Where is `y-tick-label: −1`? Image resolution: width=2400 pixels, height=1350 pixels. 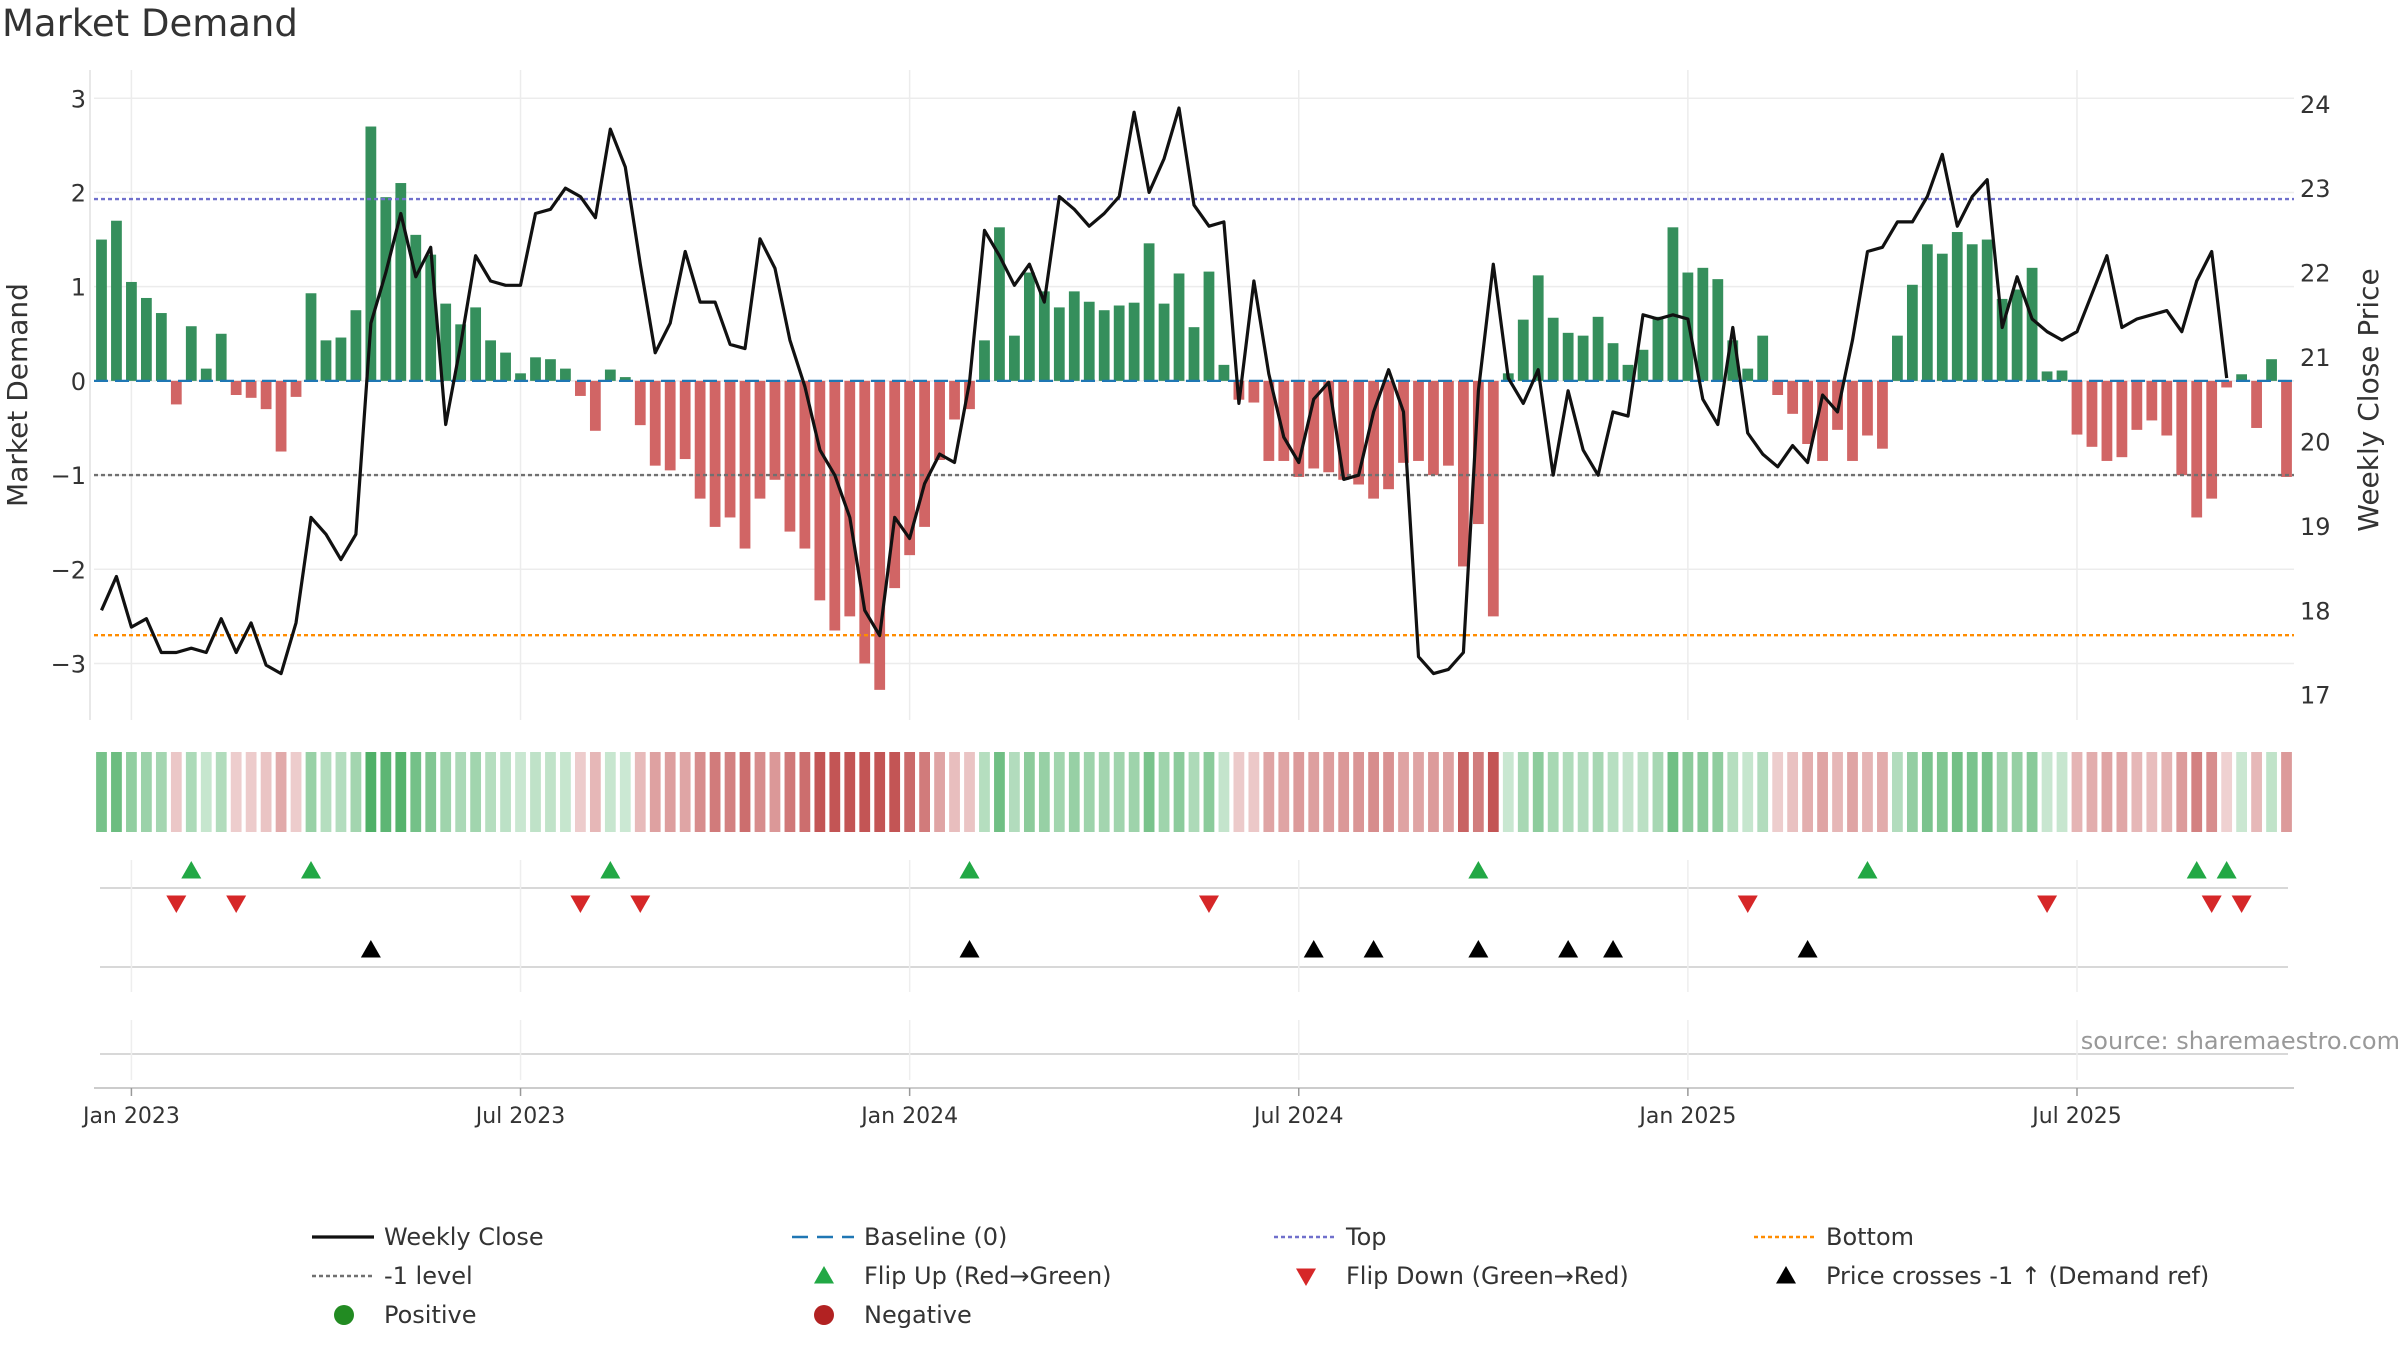
y-tick-label: −1 is located at coordinates (68, 476).